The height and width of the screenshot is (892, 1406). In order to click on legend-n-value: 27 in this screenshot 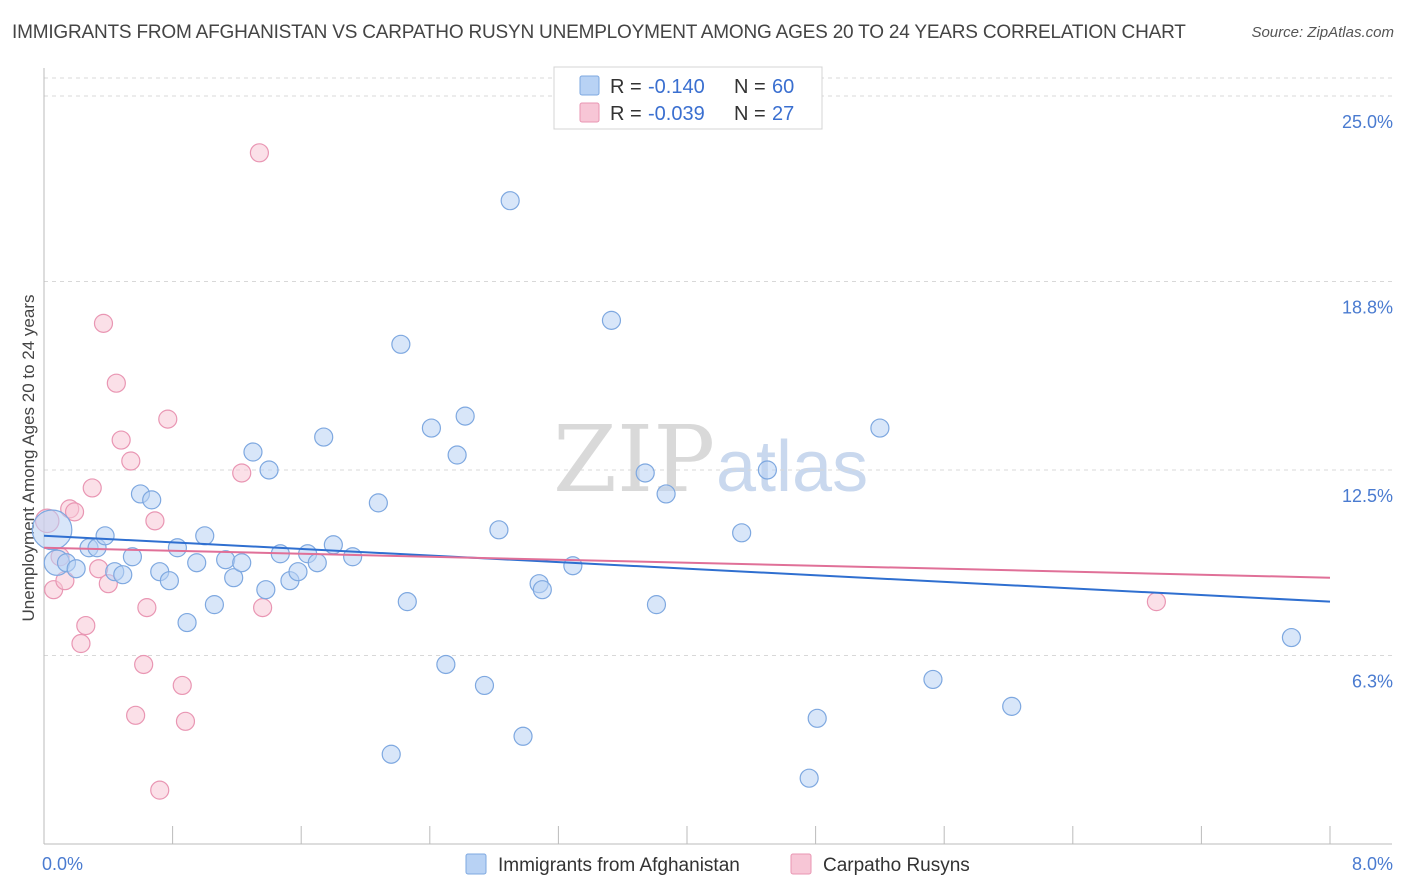, I will do `click(783, 114)`.